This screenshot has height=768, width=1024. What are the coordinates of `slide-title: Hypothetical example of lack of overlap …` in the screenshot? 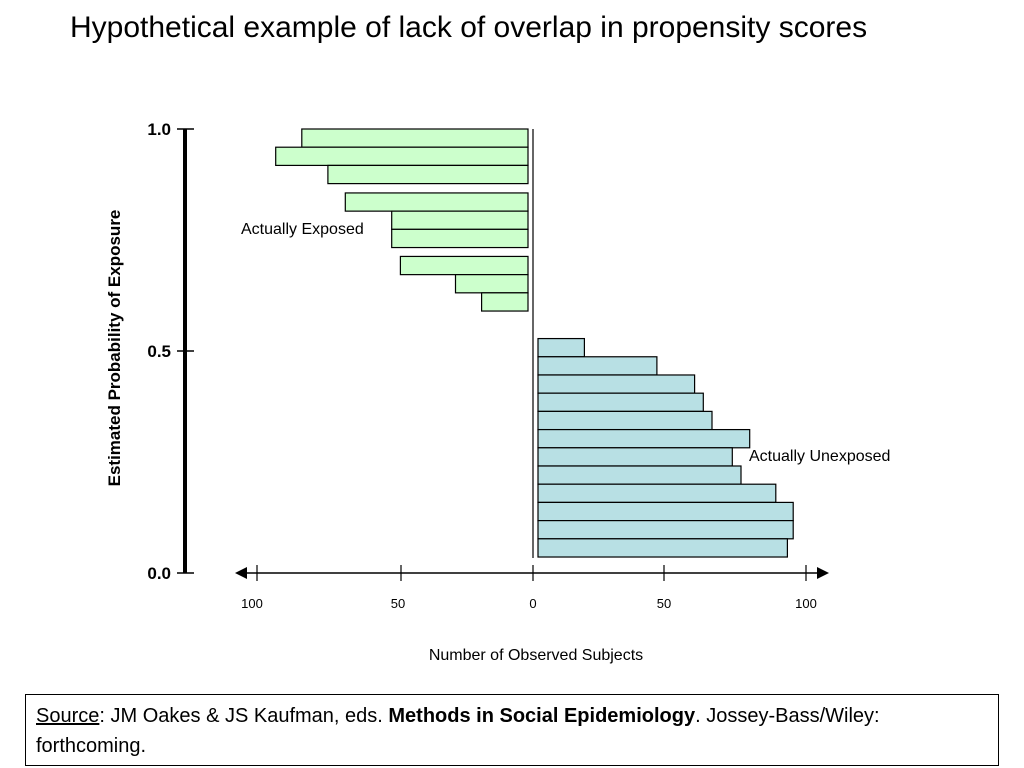 It's located at (469, 27).